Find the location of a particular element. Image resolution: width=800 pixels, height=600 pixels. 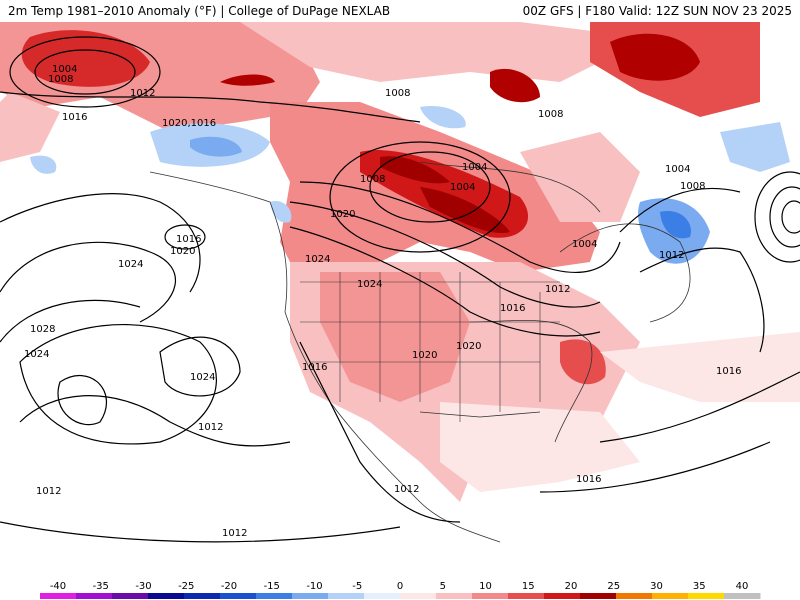

isobar-label: 1020,1016 is located at coordinates (189, 123).